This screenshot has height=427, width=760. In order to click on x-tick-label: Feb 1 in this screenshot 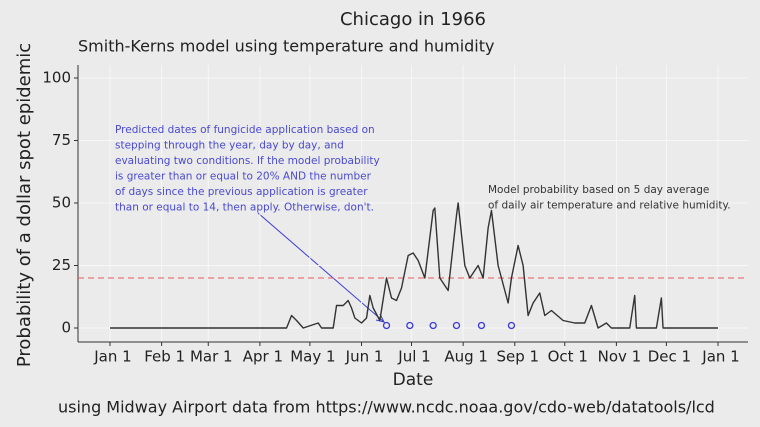, I will do `click(164, 357)`.